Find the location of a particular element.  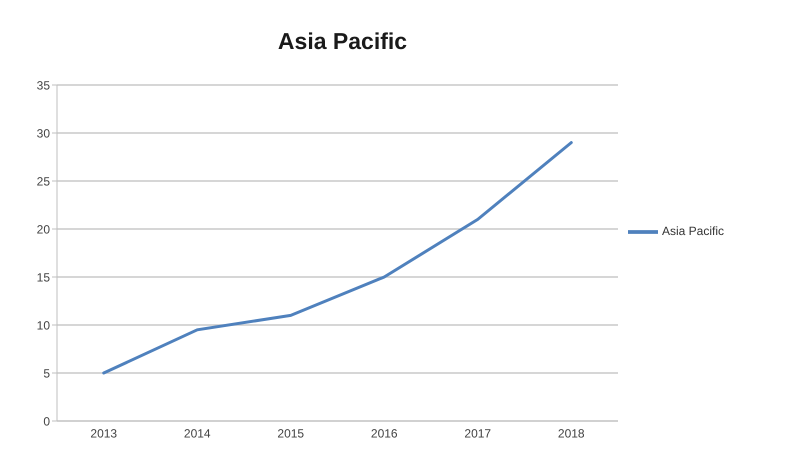

legend-label: Asia Pacific is located at coordinates (693, 231).